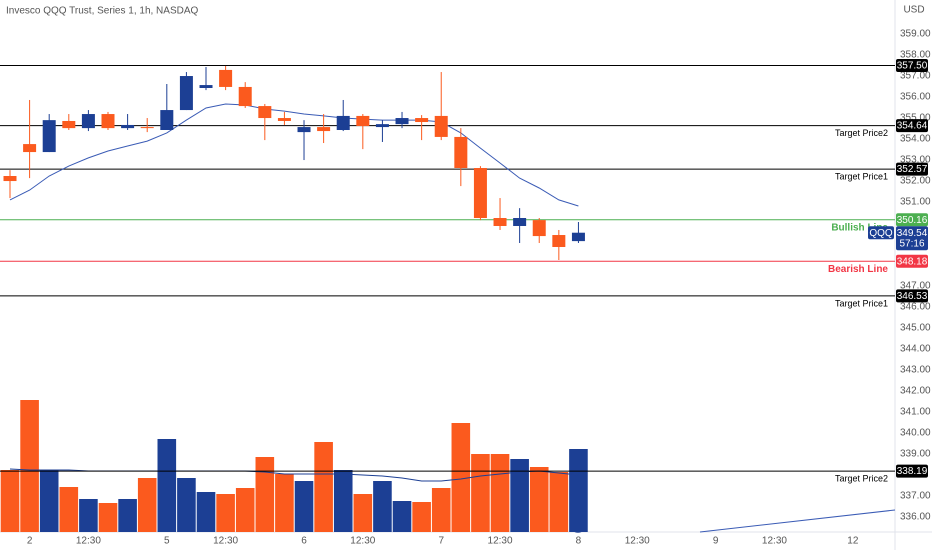 This screenshot has width=932, height=550. Describe the element at coordinates (294, 155) in the screenshot. I see `ma-line` at that location.